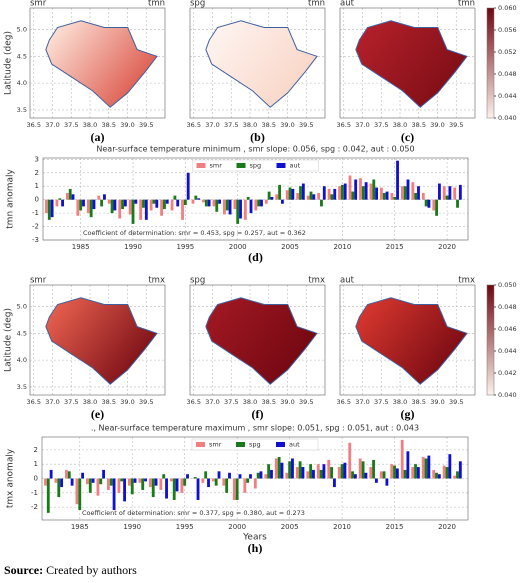  What do you see at coordinates (237, 527) in the screenshot?
I see `x-tick-label: 2000` at bounding box center [237, 527].